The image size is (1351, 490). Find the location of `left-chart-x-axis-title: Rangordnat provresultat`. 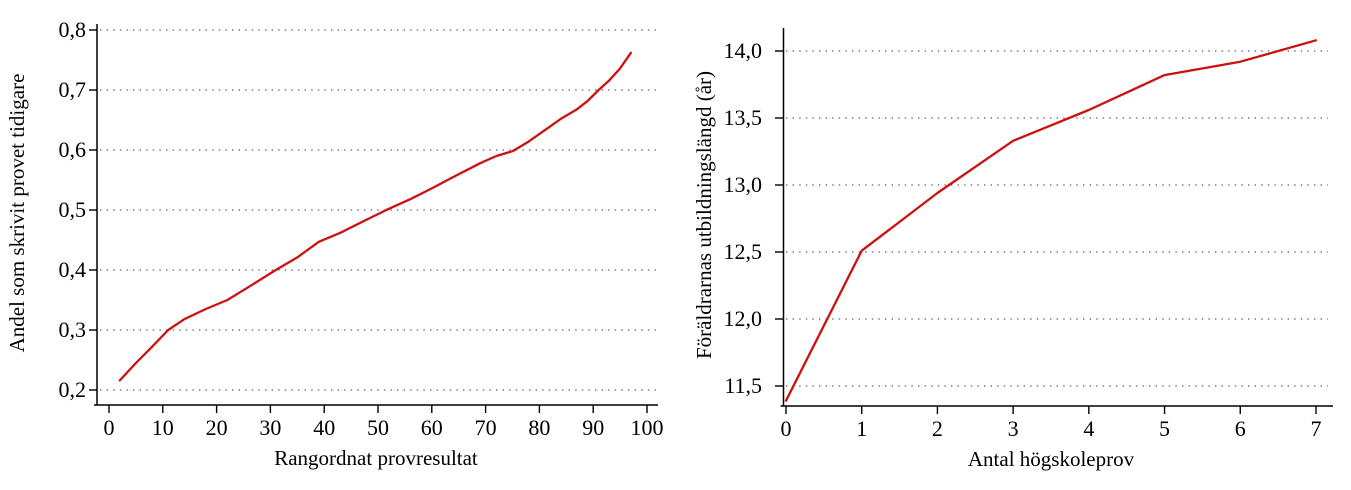

left-chart-x-axis-title: Rangordnat provresultat is located at coordinates (376, 458).